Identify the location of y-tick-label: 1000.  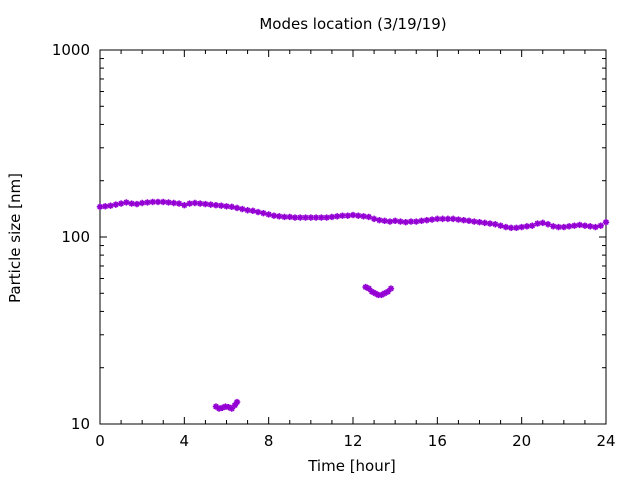
(71, 50).